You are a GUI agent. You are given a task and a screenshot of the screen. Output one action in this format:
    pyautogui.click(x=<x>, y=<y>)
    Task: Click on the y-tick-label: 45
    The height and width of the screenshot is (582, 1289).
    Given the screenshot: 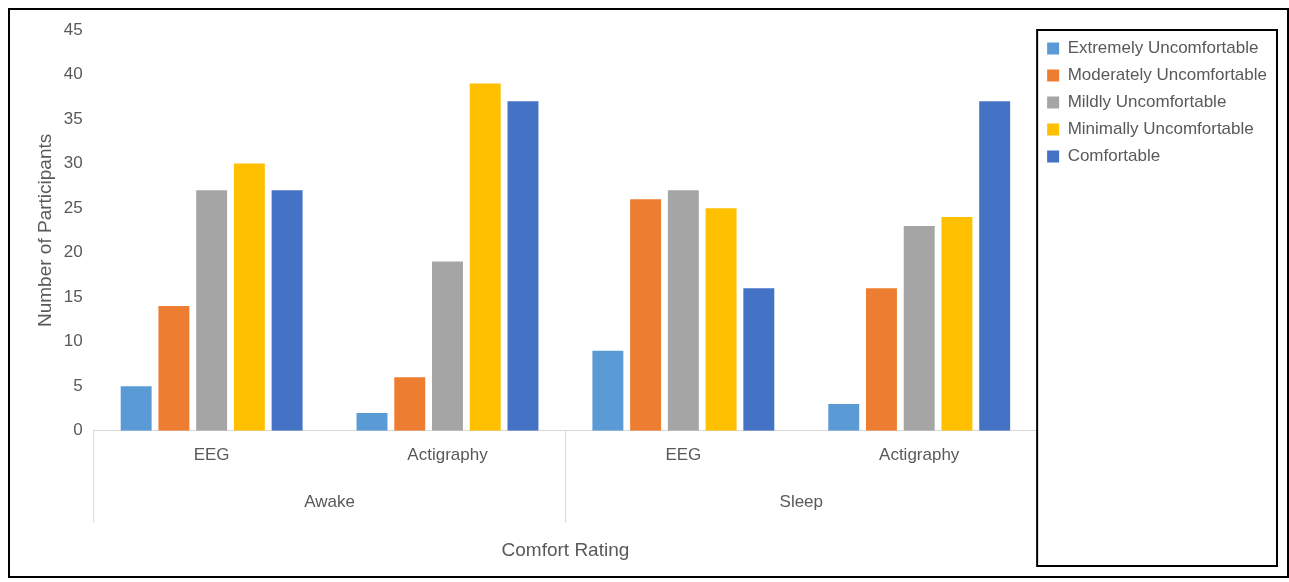 What is the action you would take?
    pyautogui.click(x=73, y=29)
    